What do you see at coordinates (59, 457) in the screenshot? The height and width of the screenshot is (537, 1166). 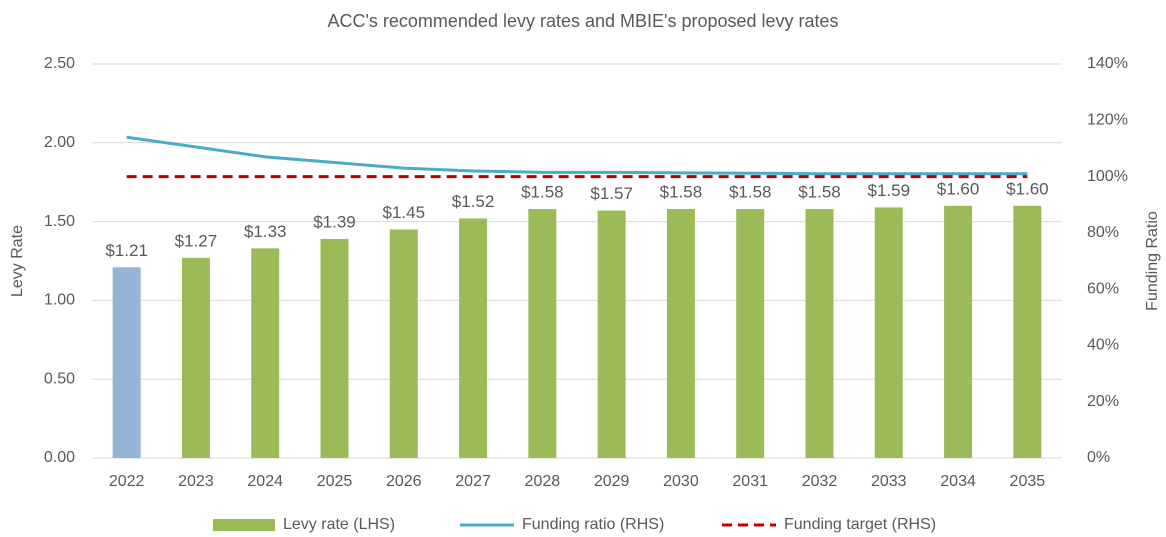 I see `y-tick-label: 0.00` at bounding box center [59, 457].